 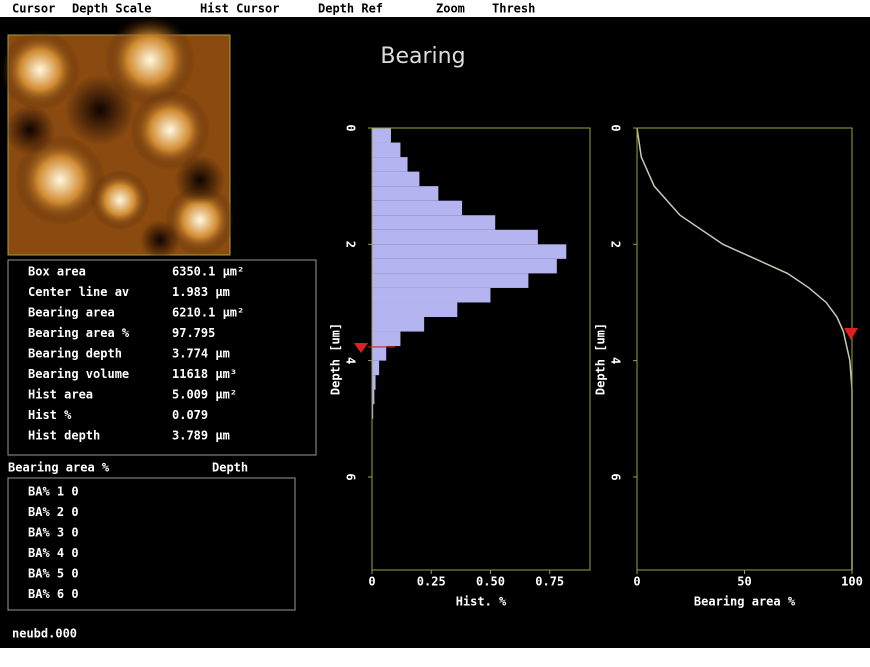 What do you see at coordinates (78, 292) in the screenshot?
I see `stat-label: Center line av` at bounding box center [78, 292].